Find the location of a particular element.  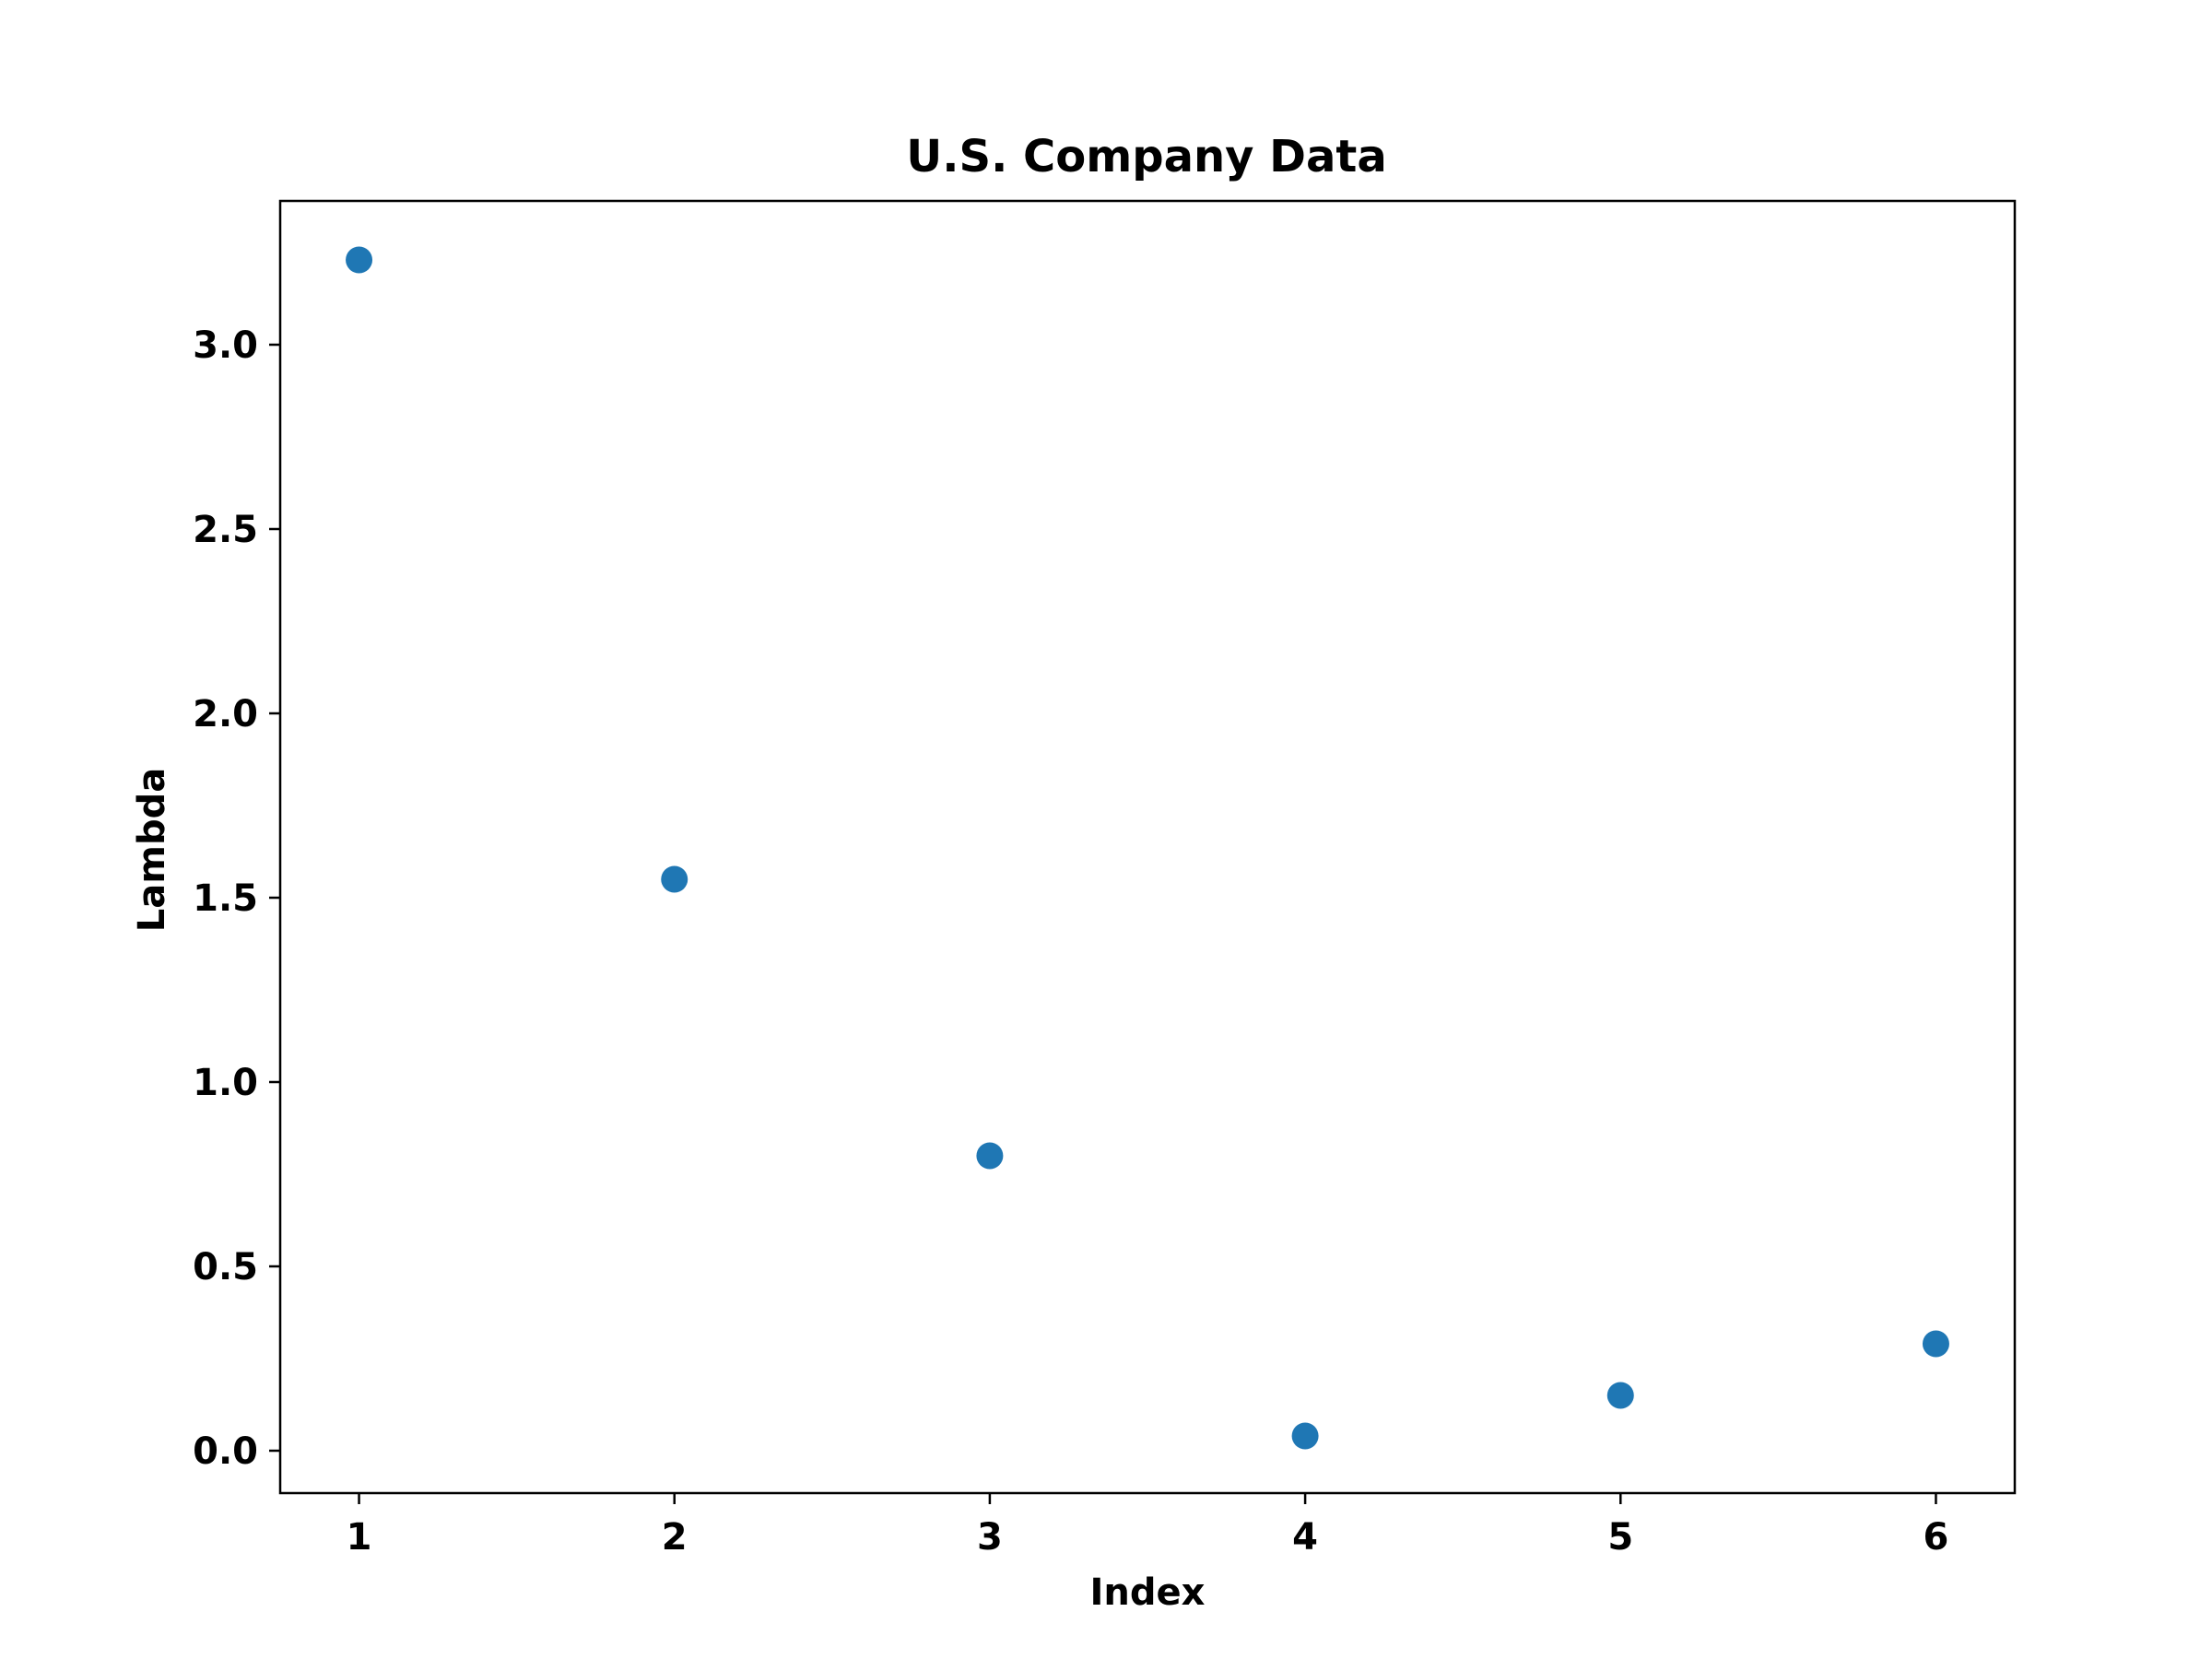

y-tick-label: 1.0 is located at coordinates (225, 1083).